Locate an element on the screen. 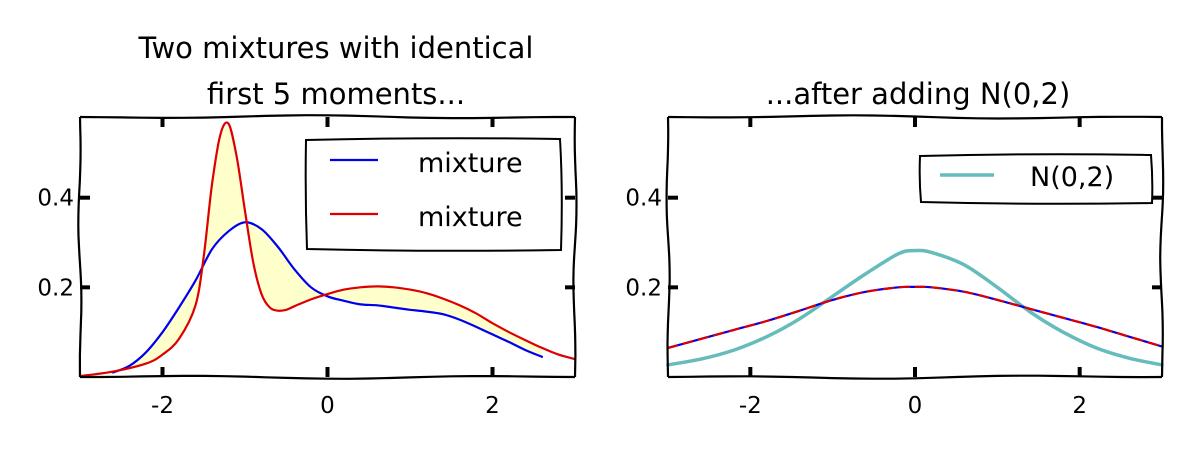 The height and width of the screenshot is (450, 1200). legend: mixture mixture is located at coordinates (433, 194).